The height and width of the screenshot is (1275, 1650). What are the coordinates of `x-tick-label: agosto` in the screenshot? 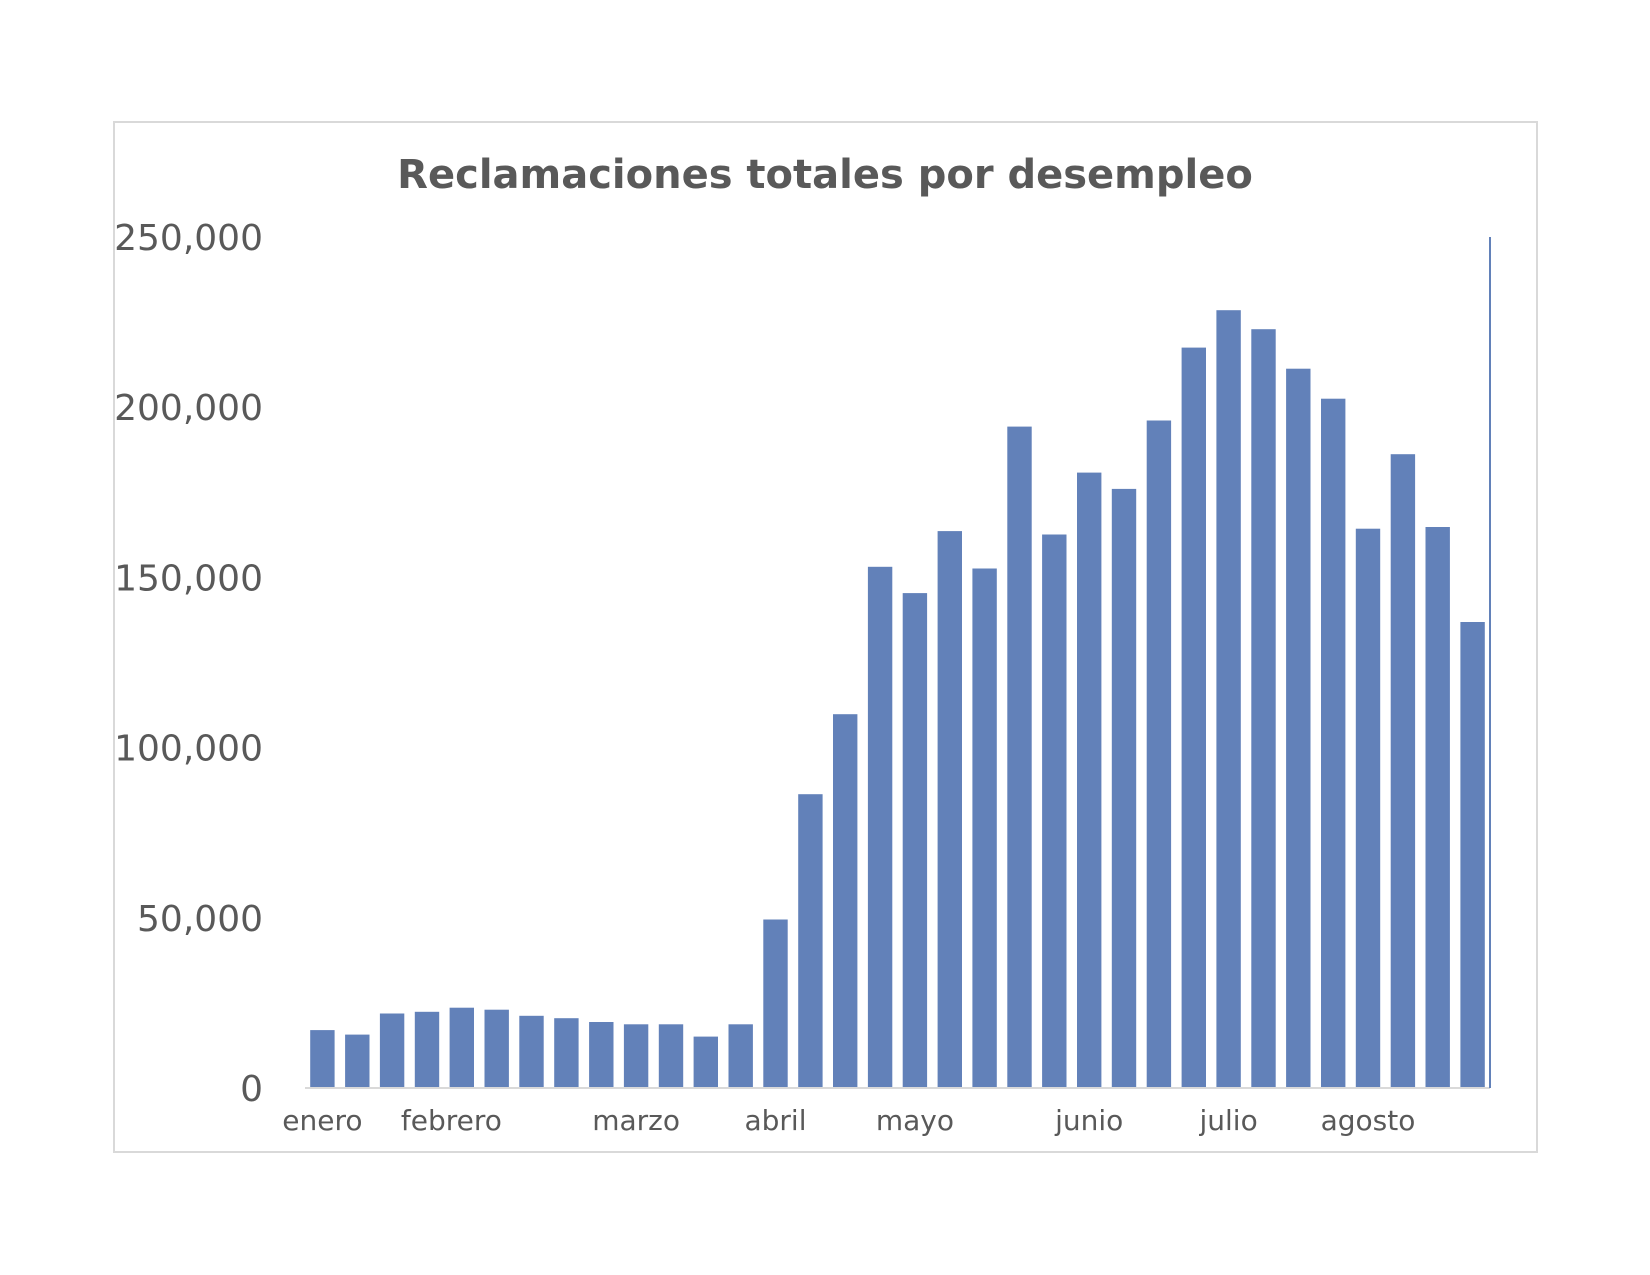 It's located at (1368, 1120).